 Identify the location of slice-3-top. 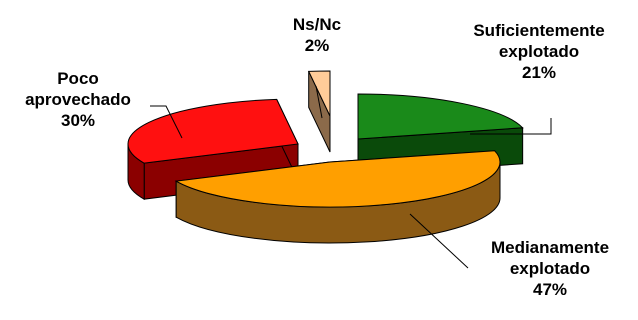
(319, 93).